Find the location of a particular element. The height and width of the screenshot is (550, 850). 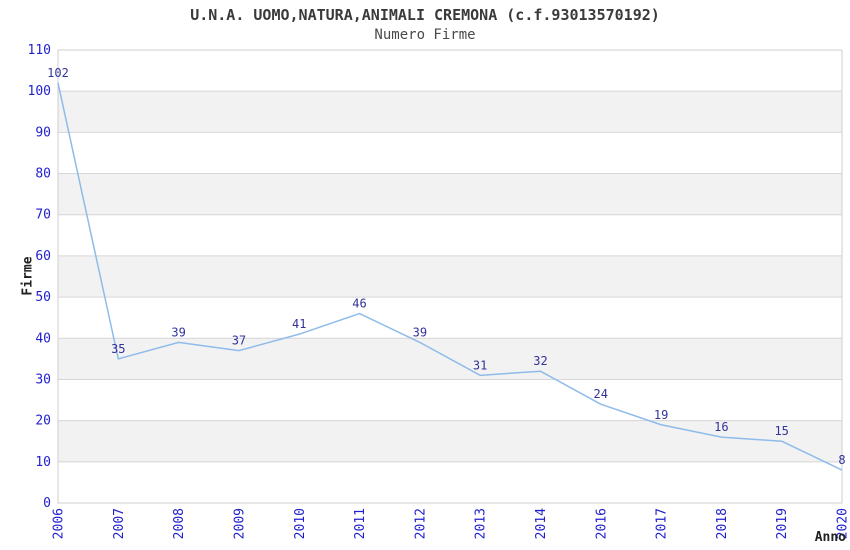

y-tick-label: 0 is located at coordinates (47, 503).